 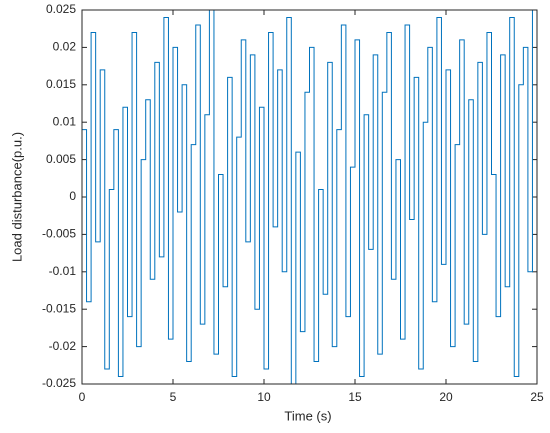 I want to click on x-axis-label: Time (s), so click(x=307, y=415).